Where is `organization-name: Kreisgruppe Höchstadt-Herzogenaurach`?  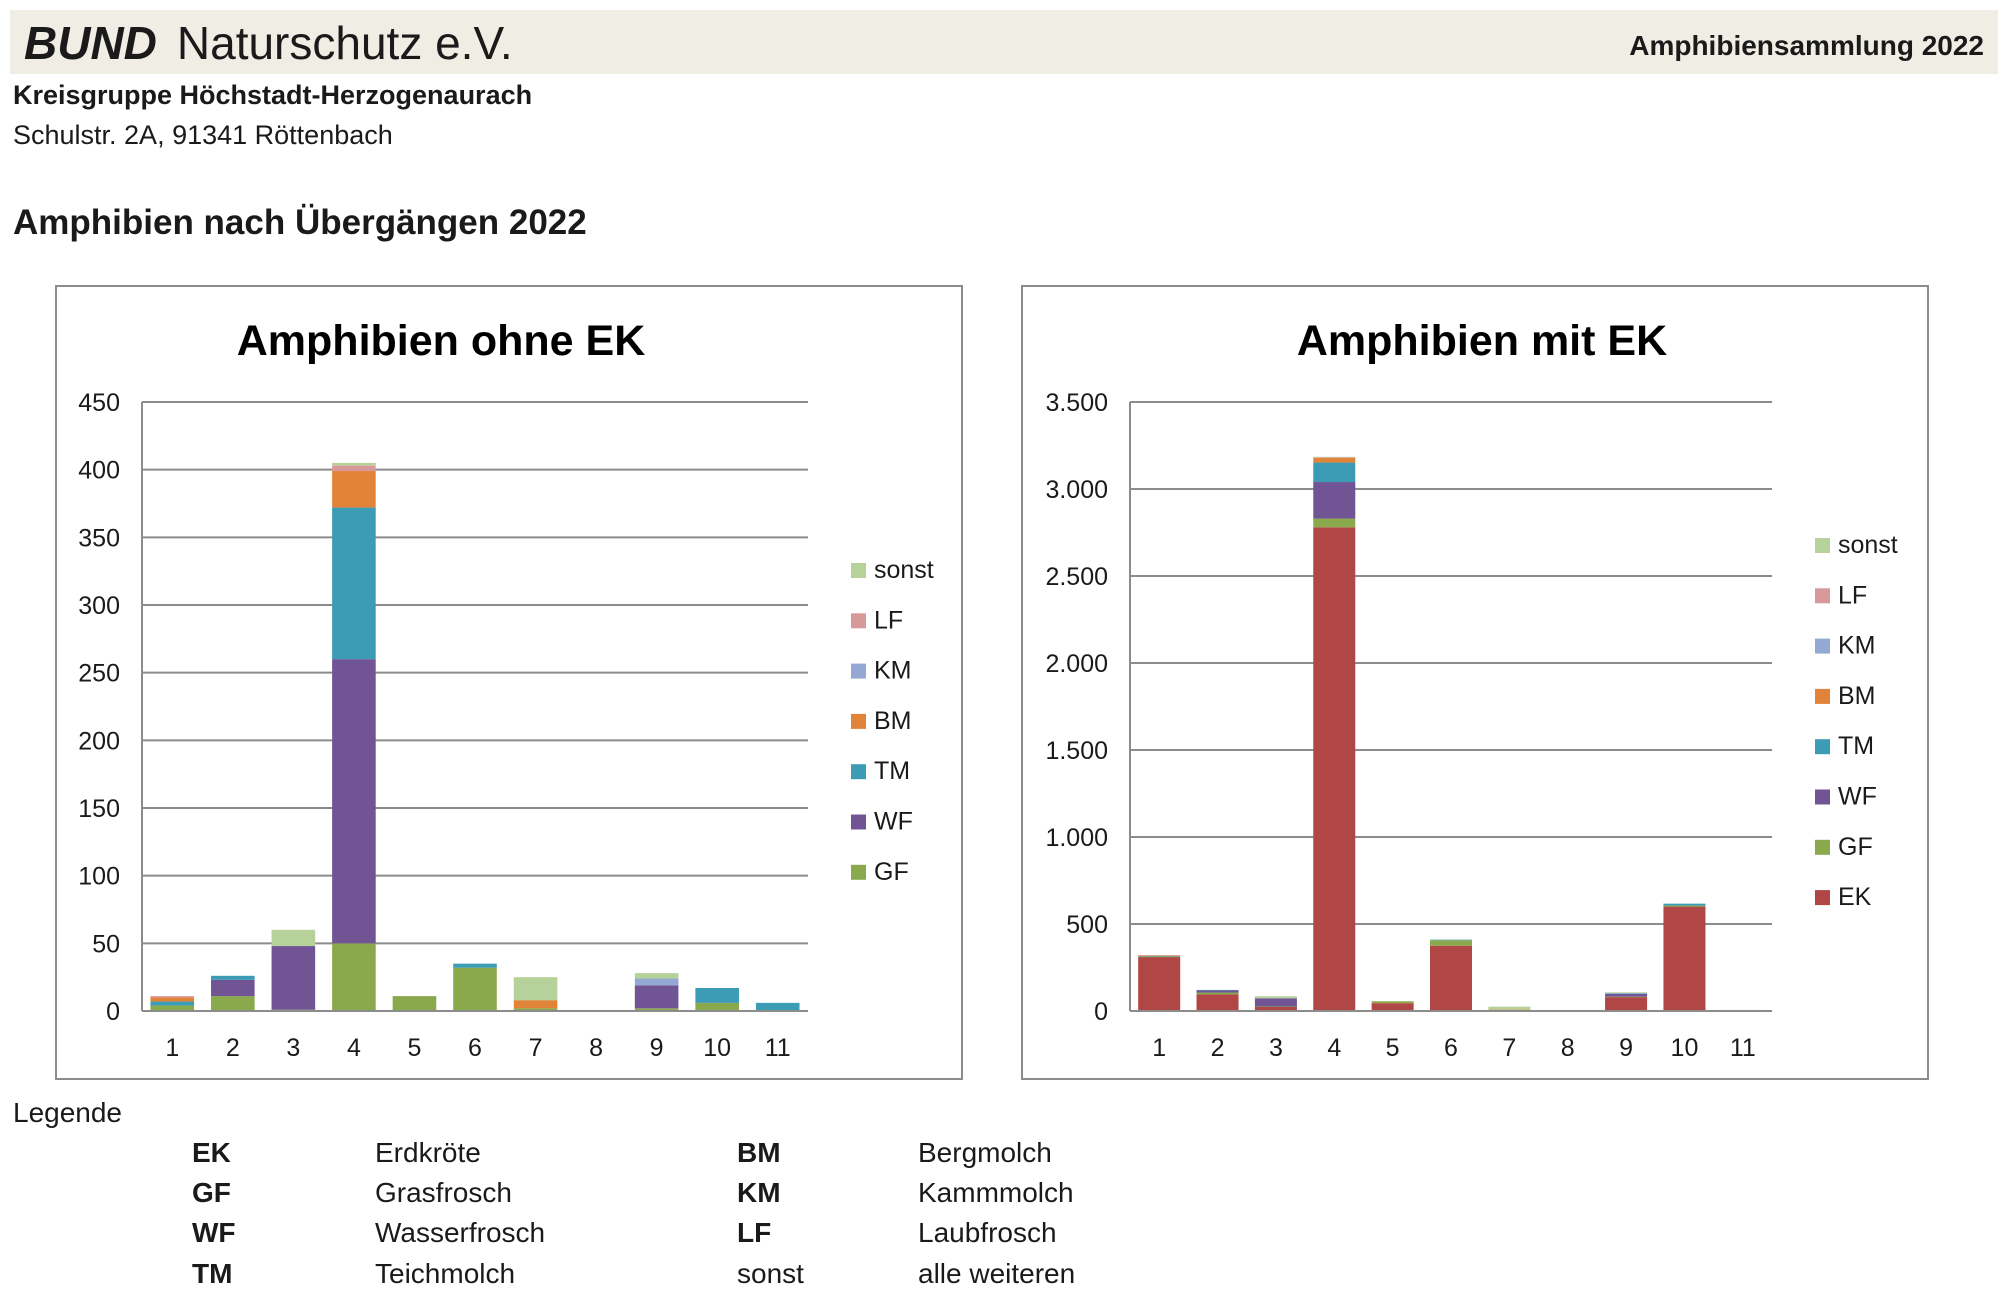
organization-name: Kreisgruppe Höchstadt-Herzogenaurach is located at coordinates (273, 95).